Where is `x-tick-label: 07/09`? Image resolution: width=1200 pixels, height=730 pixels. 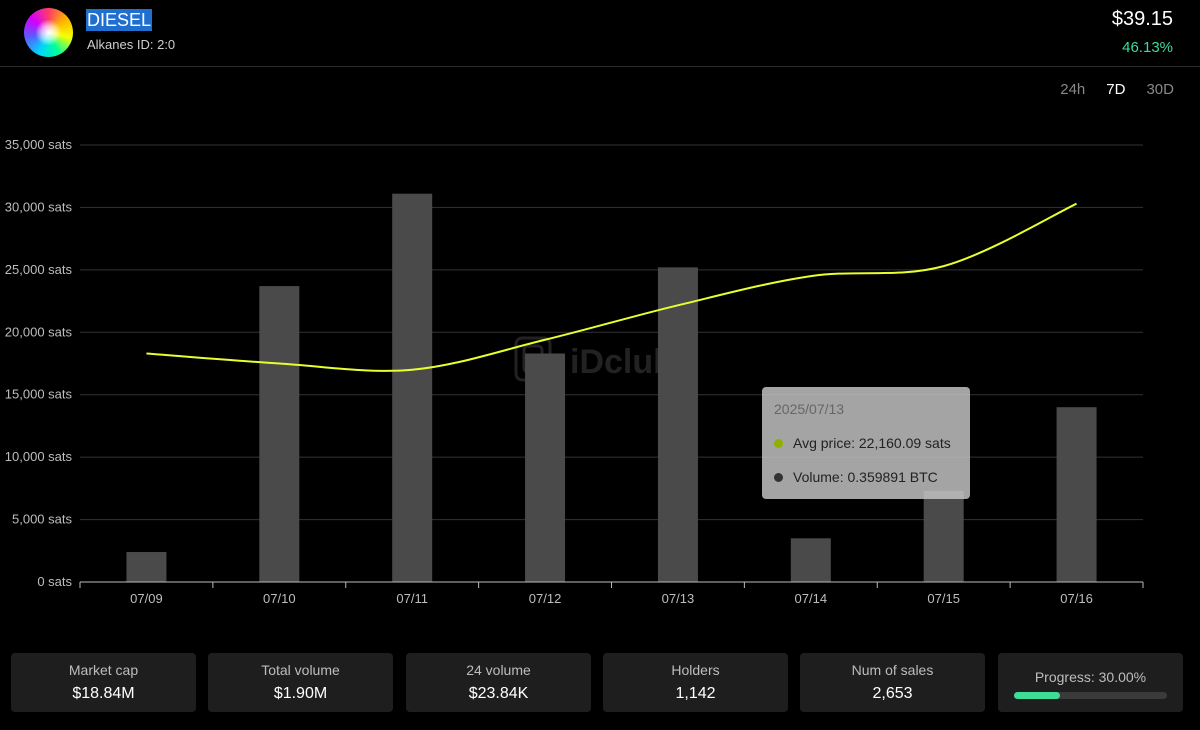
x-tick-label: 07/09 is located at coordinates (146, 598).